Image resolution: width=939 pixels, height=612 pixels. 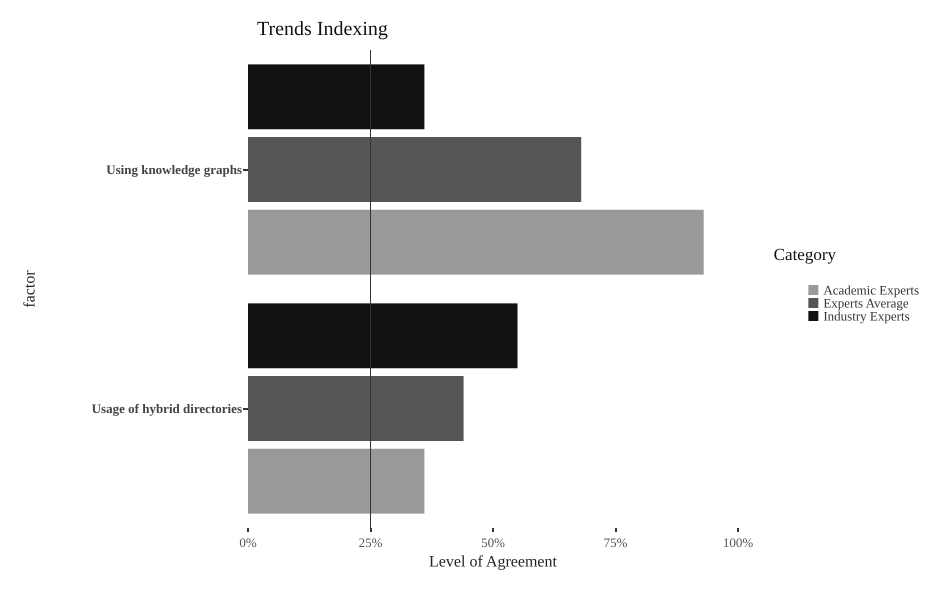 What do you see at coordinates (174, 169) in the screenshot?
I see `y-tick-label: Using knowledge graphs` at bounding box center [174, 169].